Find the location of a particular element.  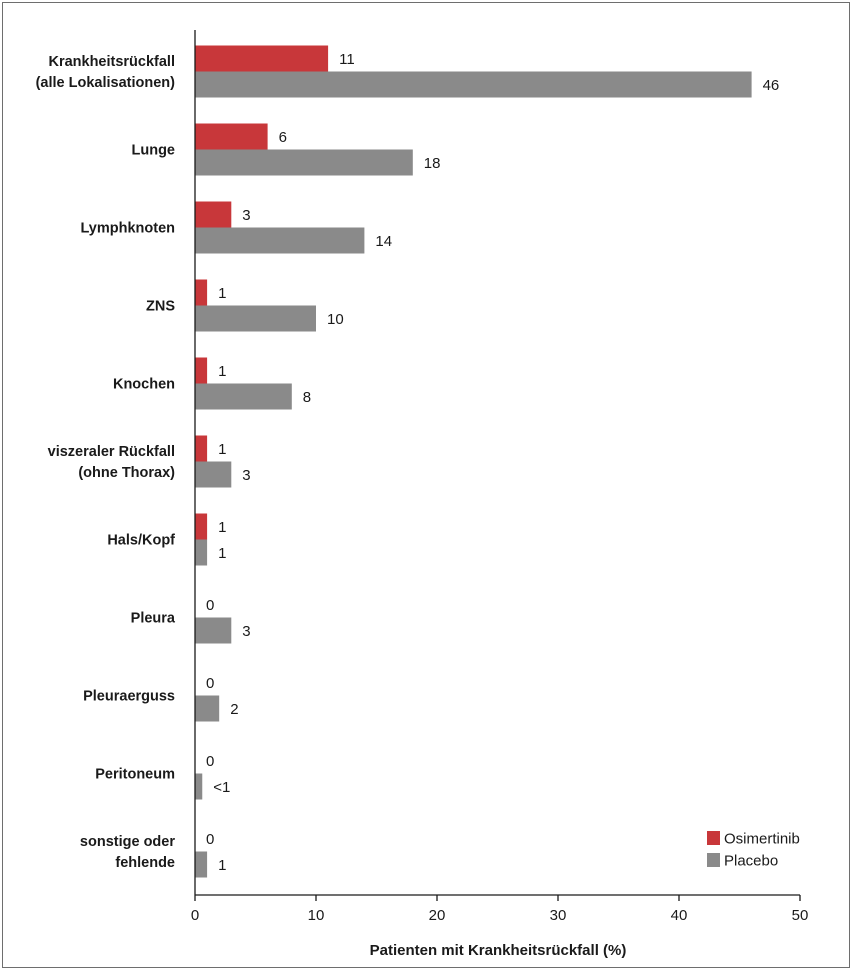

x-tick-label: 50 is located at coordinates (800, 915).